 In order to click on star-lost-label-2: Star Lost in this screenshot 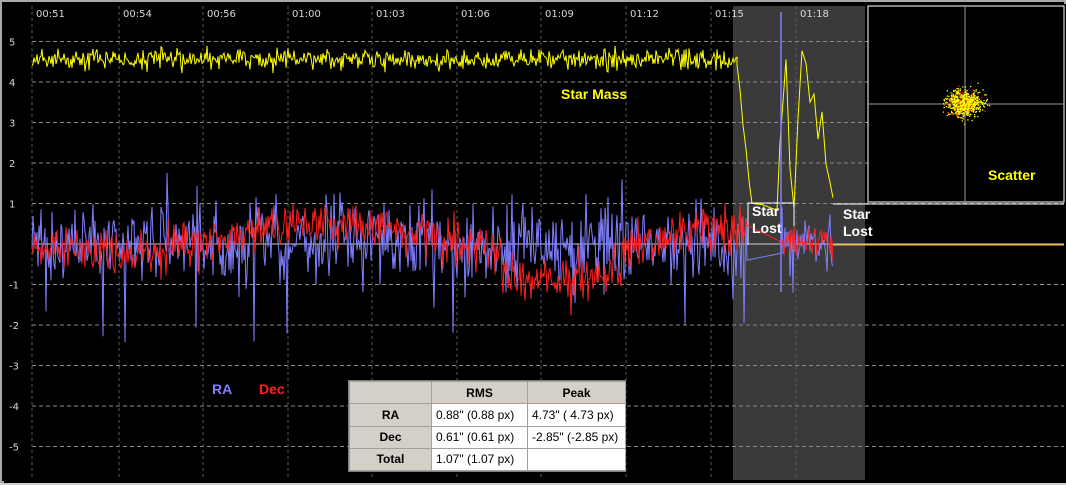, I will do `click(858, 223)`.